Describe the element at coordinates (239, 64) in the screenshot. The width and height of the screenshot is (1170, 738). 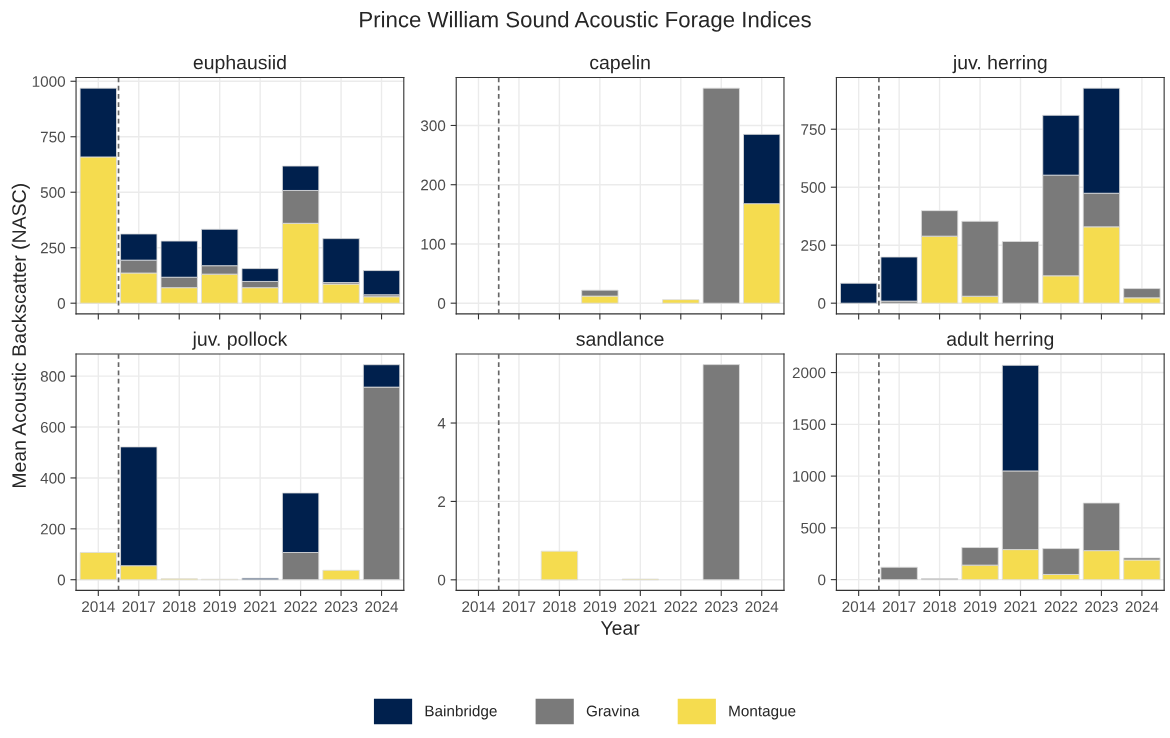
I see `chart-title: euphausiid` at that location.